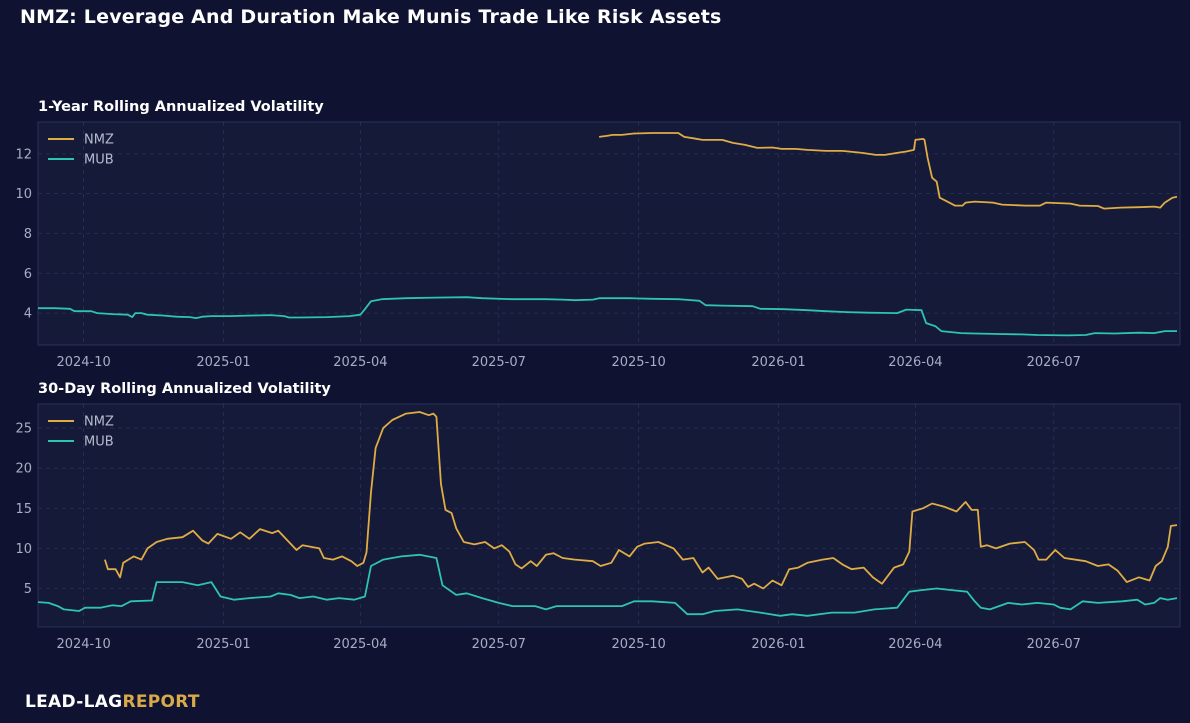 The width and height of the screenshot is (1190, 723). What do you see at coordinates (161, 702) in the screenshot?
I see `brand-part-2: REPORT` at bounding box center [161, 702].